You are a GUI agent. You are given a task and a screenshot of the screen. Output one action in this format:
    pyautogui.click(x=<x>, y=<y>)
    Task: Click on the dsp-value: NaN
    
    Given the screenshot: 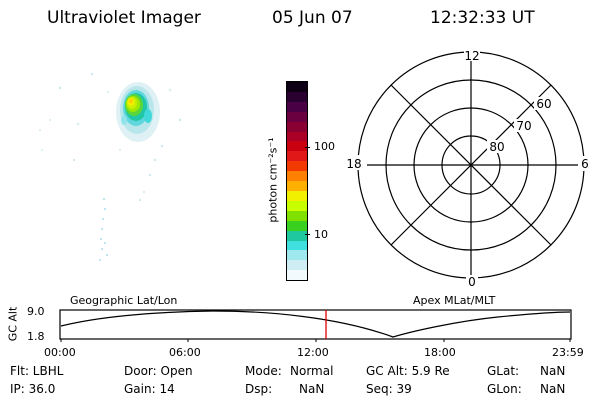 What is the action you would take?
    pyautogui.click(x=312, y=389)
    